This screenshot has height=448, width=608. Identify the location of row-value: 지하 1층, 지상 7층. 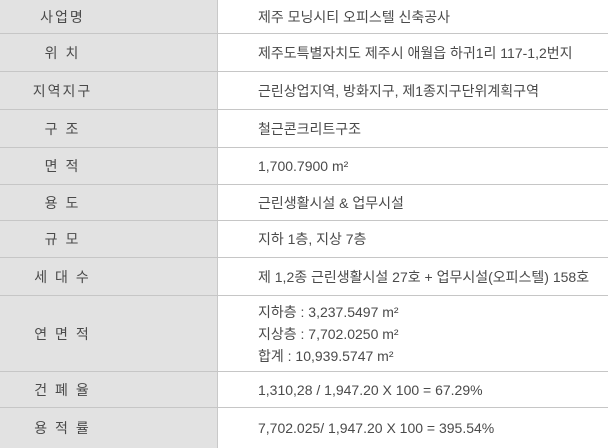
(413, 239).